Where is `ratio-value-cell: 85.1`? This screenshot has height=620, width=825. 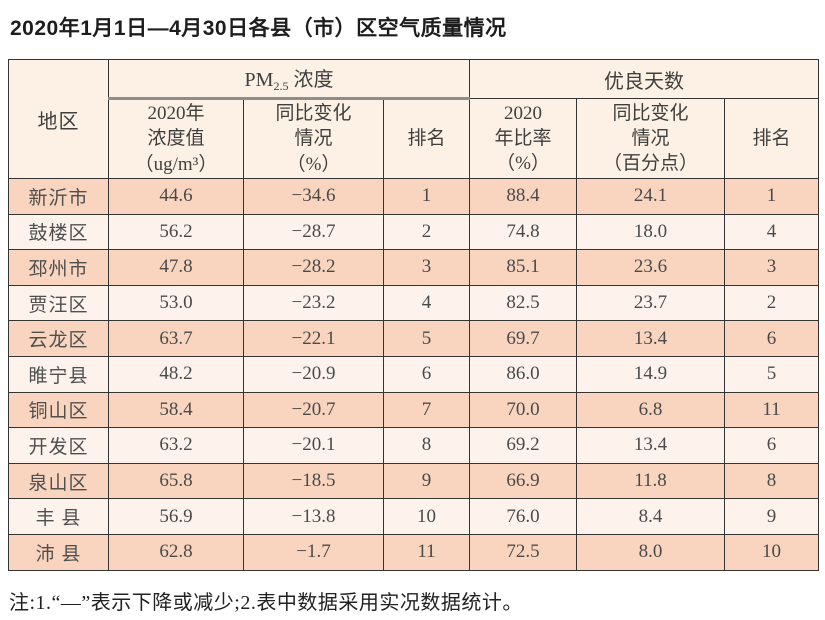 ratio-value-cell: 85.1 is located at coordinates (523, 267).